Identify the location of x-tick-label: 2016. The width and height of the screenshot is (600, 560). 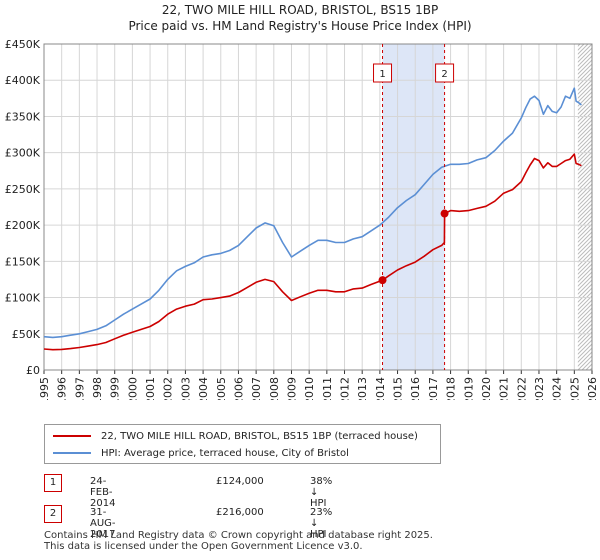
(415, 388).